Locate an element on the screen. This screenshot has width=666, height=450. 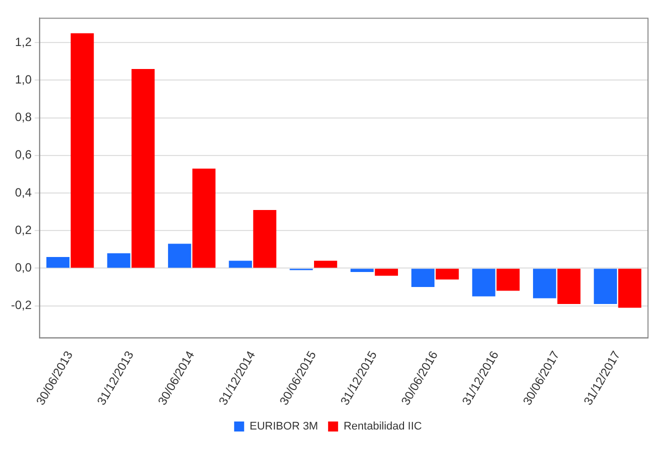
y-tick-label: 0,8 is located at coordinates (23, 117).